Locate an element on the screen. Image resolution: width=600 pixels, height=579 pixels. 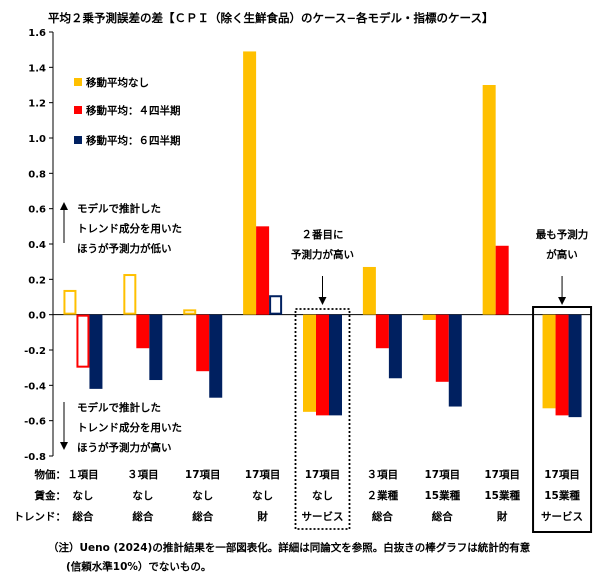
chart-title: 平均２乗予測誤差の差【ＣＰＩ（除く生鮮食品）のケース−各モデル・指標のケース】 is located at coordinates (270, 18).